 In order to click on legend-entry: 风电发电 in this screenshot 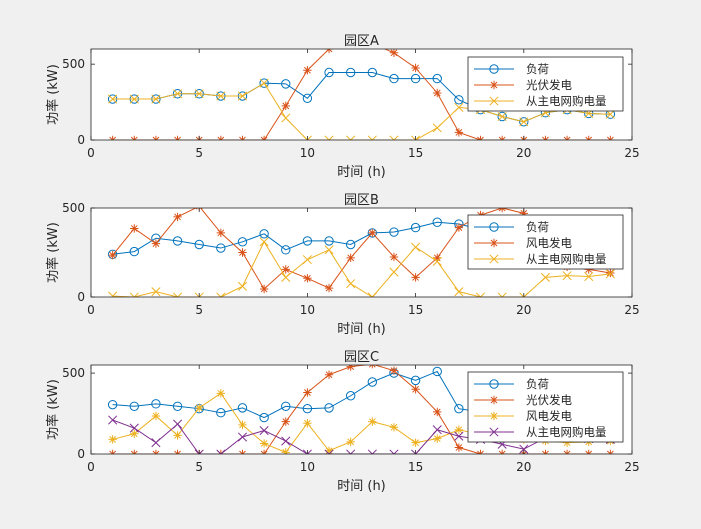, I will do `click(549, 416)`.